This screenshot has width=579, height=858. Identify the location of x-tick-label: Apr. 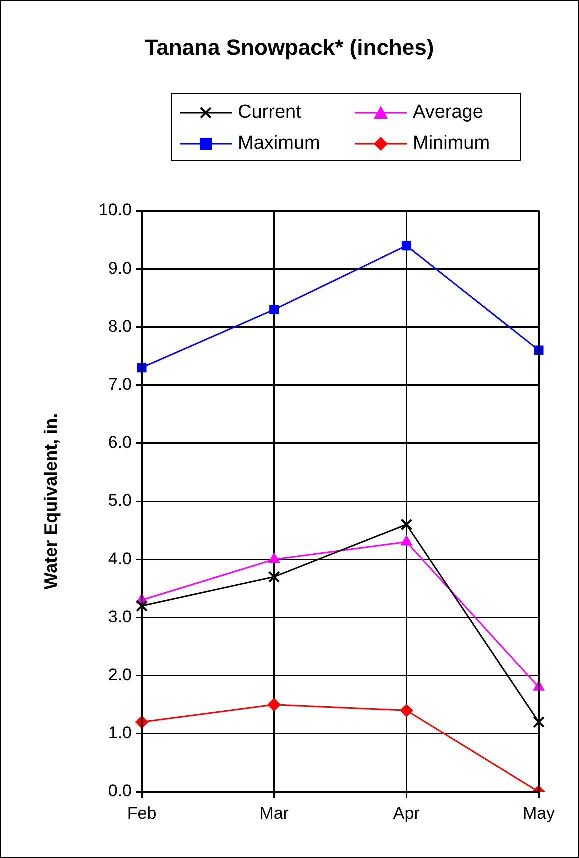
(406, 813).